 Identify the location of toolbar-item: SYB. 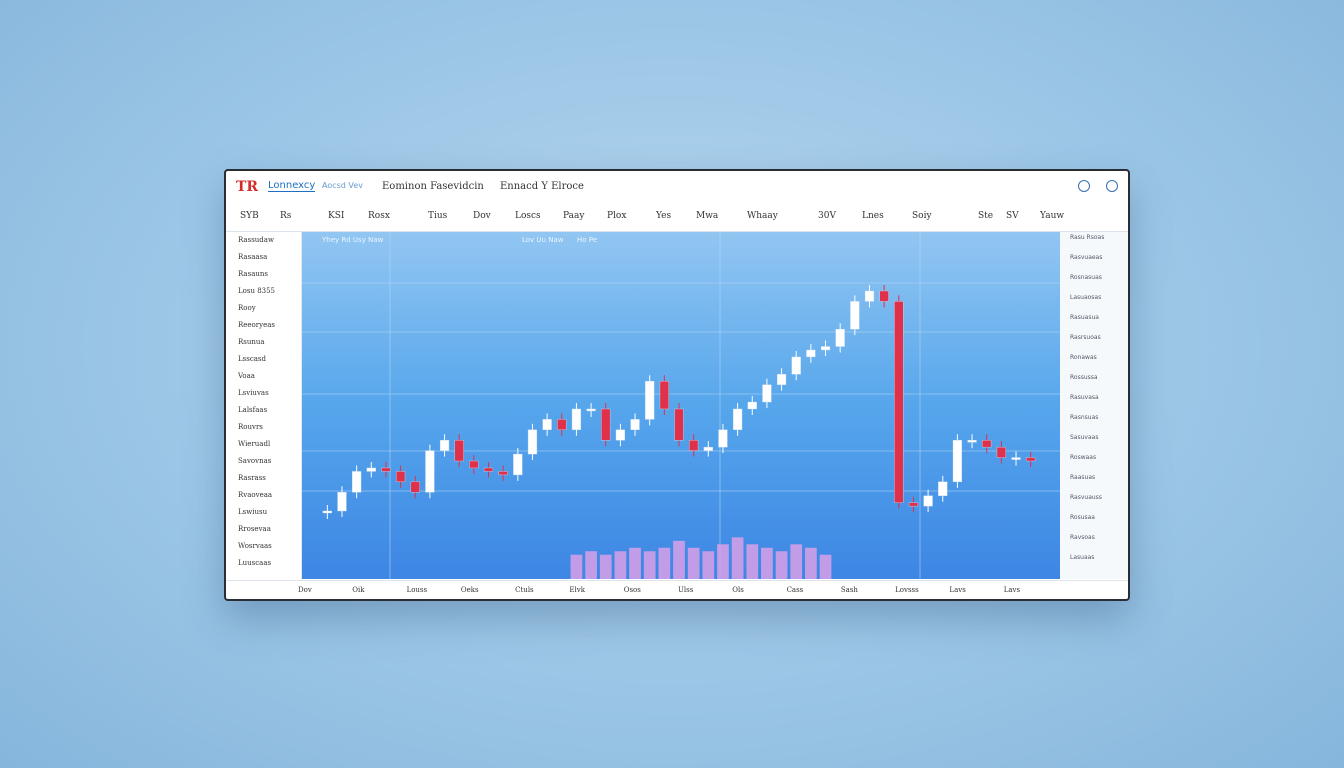
(249, 216).